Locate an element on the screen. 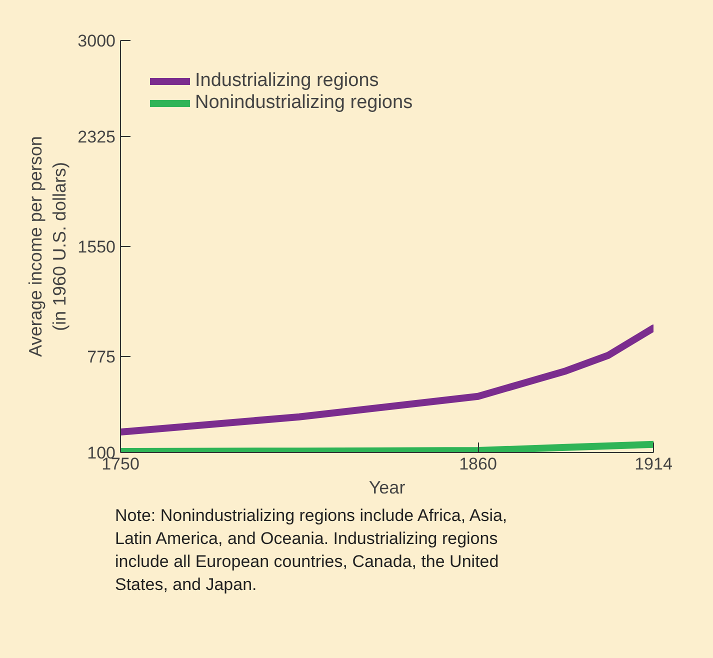 This screenshot has width=713, height=658. text: Note: Nonindustrializing regions include Africa, Asia, Latin America, and Oceania. Industrializing regions include all European countries, Canada, the United States, and Japan. is located at coordinates (311, 550).